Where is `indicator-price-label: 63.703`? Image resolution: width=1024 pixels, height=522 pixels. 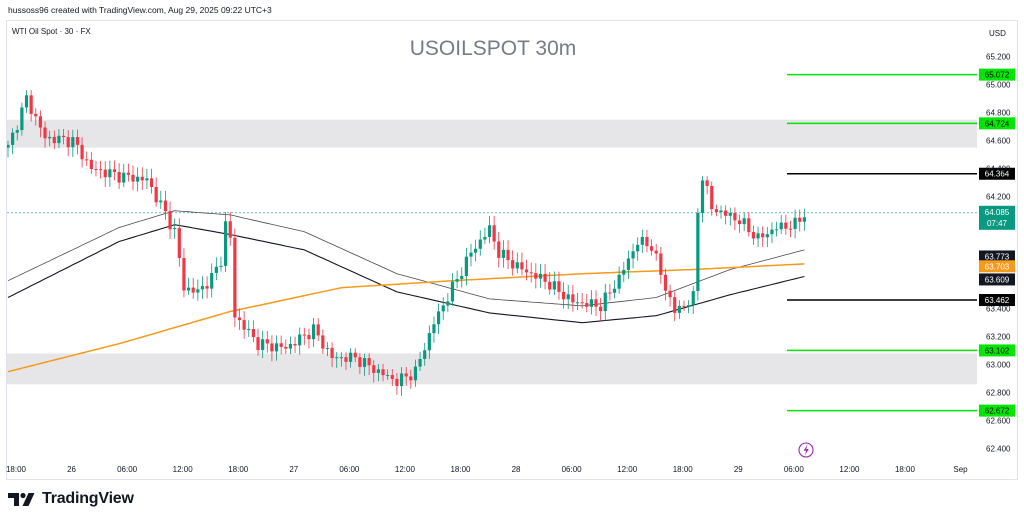
indicator-price-label: 63.703 is located at coordinates (997, 266).